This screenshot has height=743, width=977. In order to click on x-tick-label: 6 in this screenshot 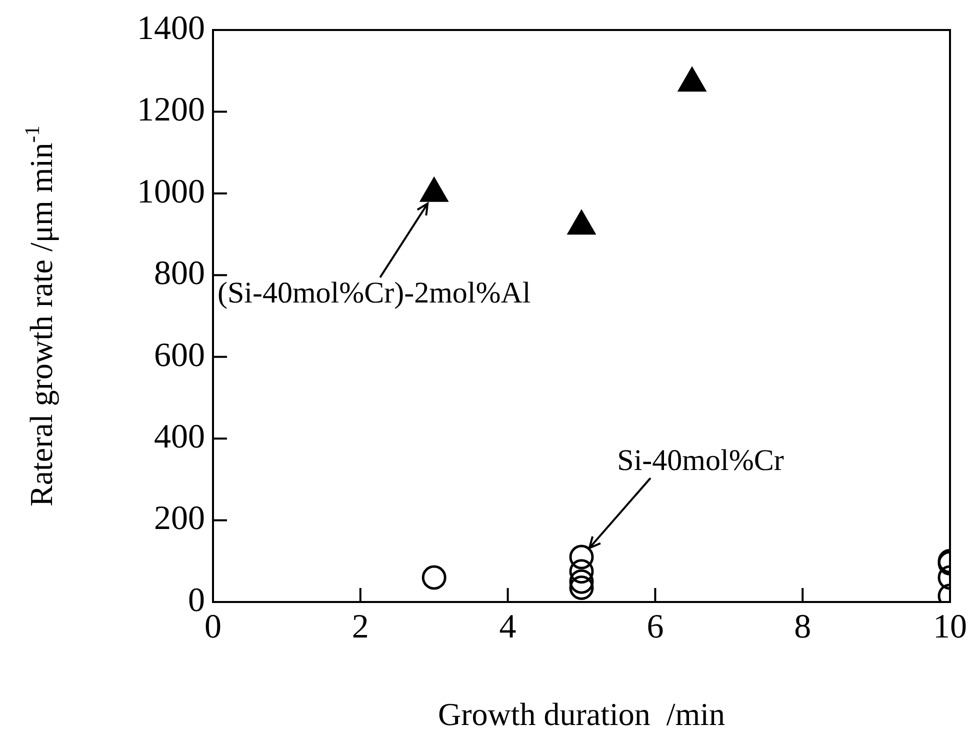, I will do `click(655, 627)`.